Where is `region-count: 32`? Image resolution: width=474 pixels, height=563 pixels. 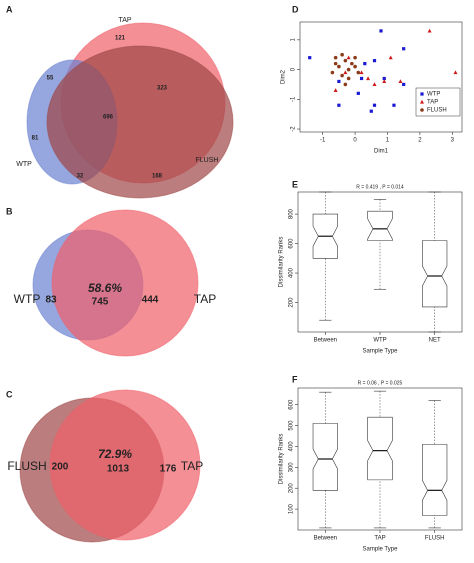
region-count: 32 is located at coordinates (80, 177).